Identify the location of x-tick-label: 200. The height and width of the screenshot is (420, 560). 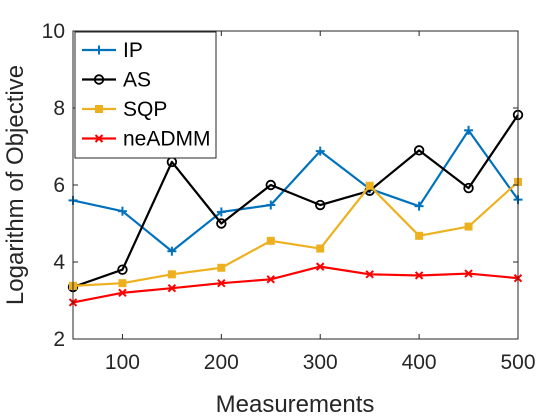
(221, 362).